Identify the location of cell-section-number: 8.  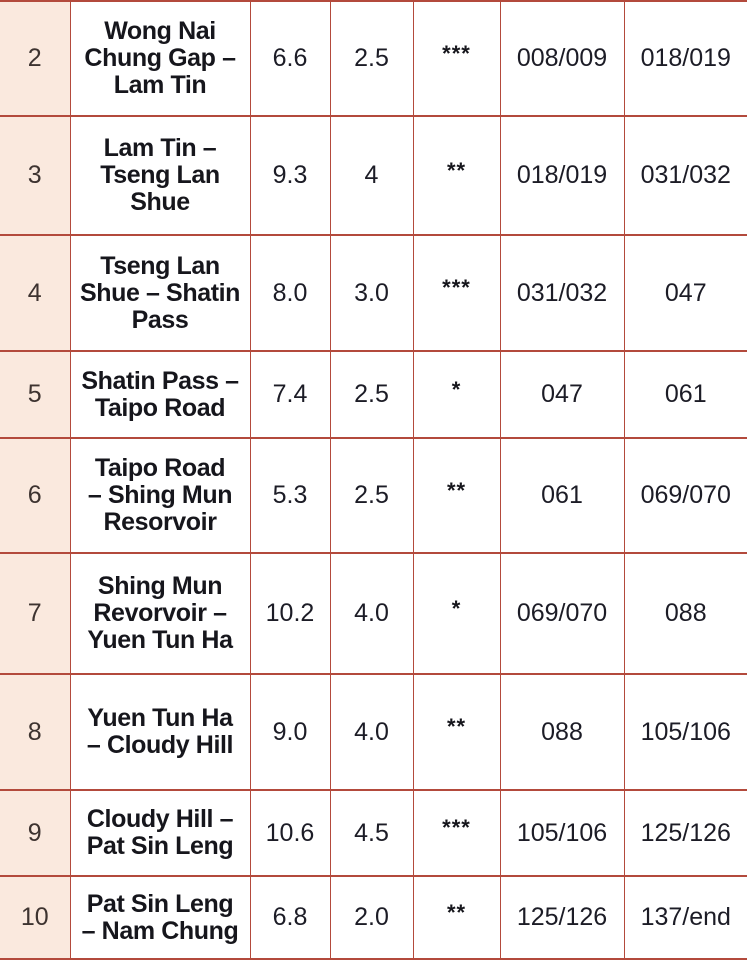
(35, 732).